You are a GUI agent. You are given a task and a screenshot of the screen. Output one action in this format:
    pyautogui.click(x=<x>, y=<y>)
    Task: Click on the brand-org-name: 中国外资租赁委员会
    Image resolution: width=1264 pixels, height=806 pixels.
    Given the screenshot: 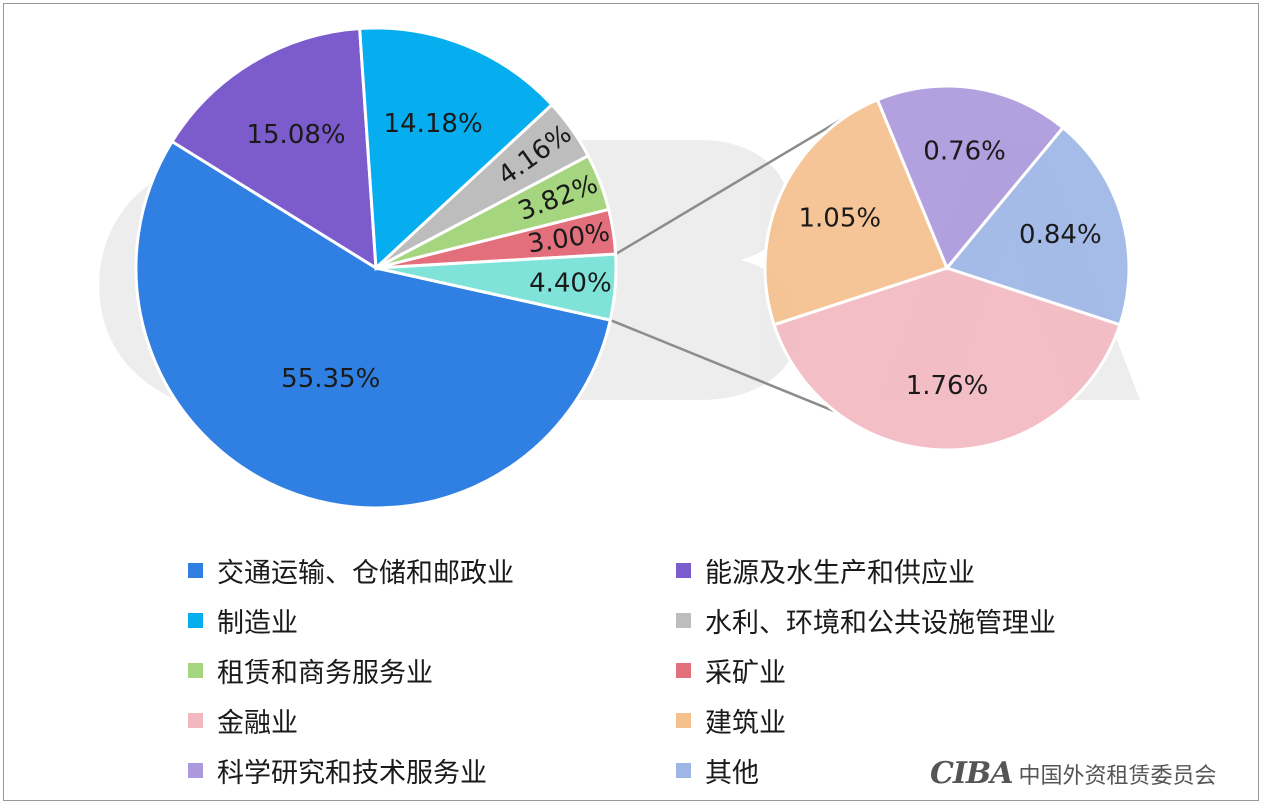 What is the action you would take?
    pyautogui.click(x=1117, y=776)
    